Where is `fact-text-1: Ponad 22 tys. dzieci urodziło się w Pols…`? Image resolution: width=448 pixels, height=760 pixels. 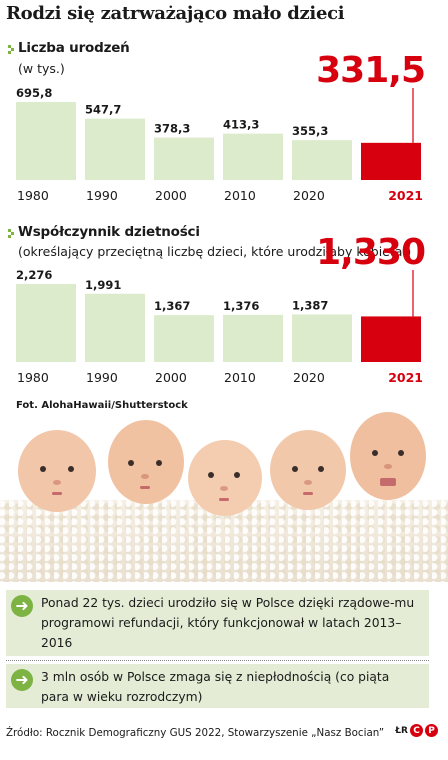 fact-text-1: Ponad 22 tys. dzieci urodziło się w Pols… is located at coordinates (228, 623).